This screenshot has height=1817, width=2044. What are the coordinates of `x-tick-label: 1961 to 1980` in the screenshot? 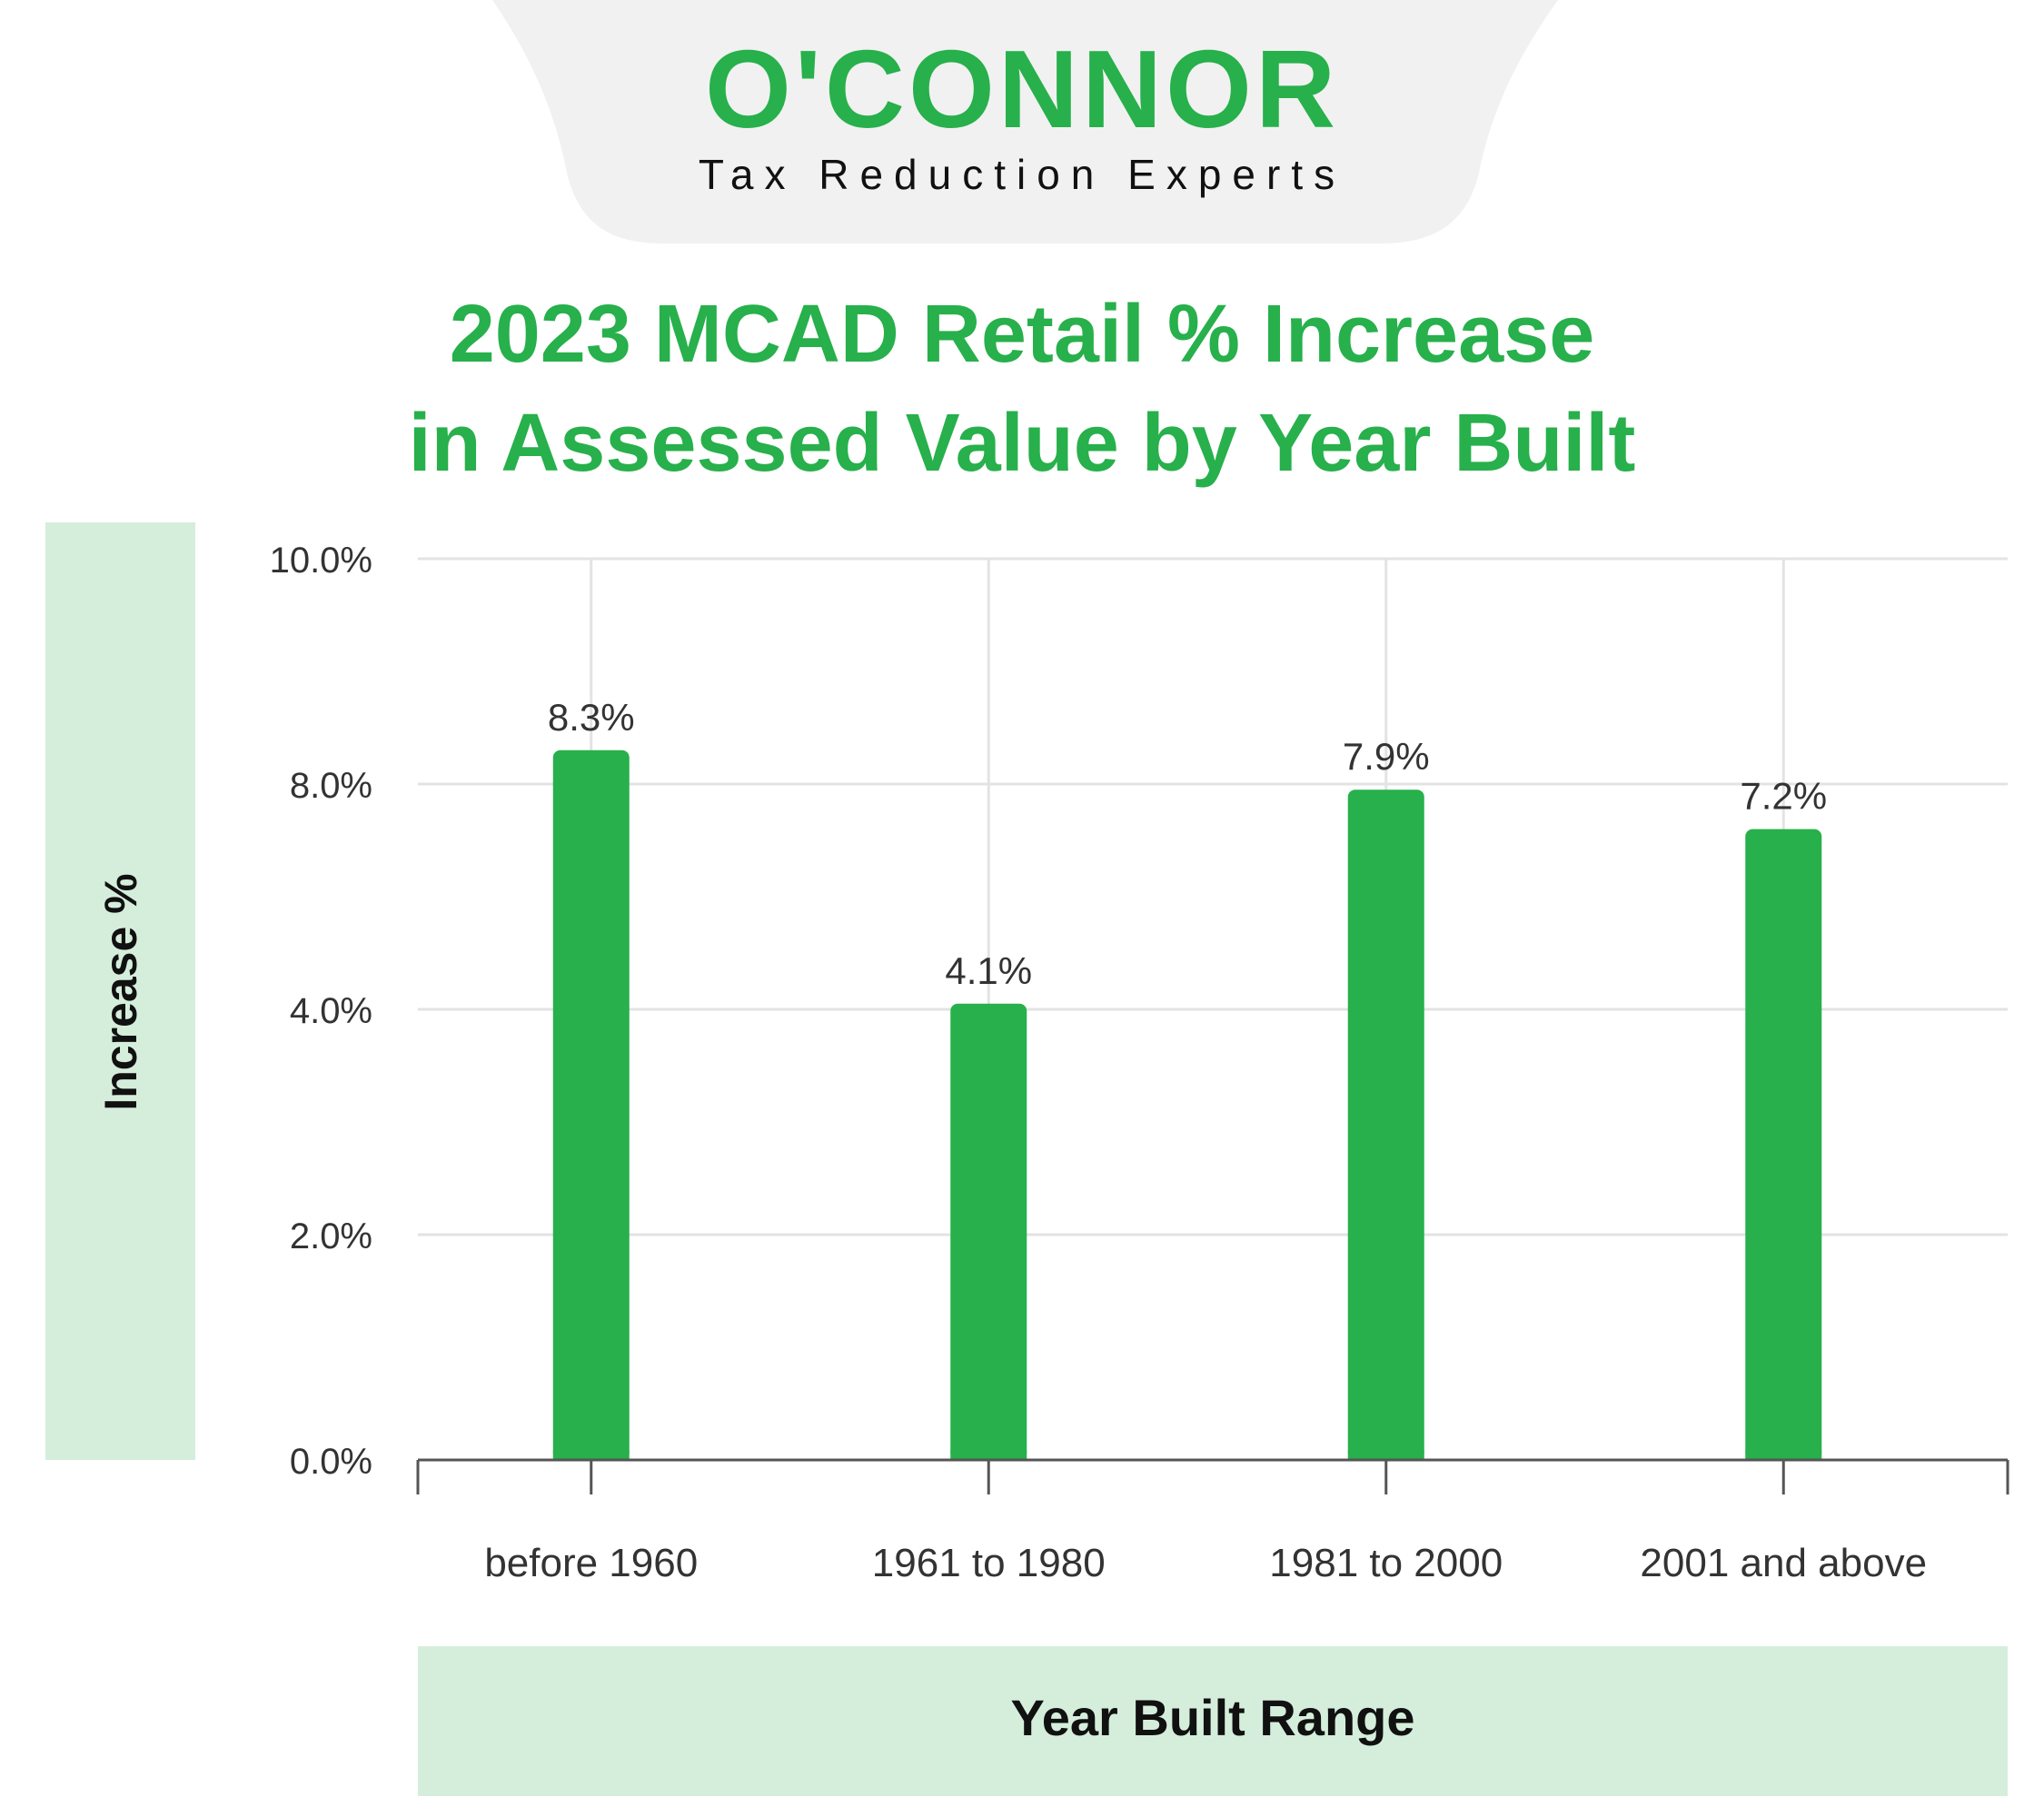 It's located at (989, 1563).